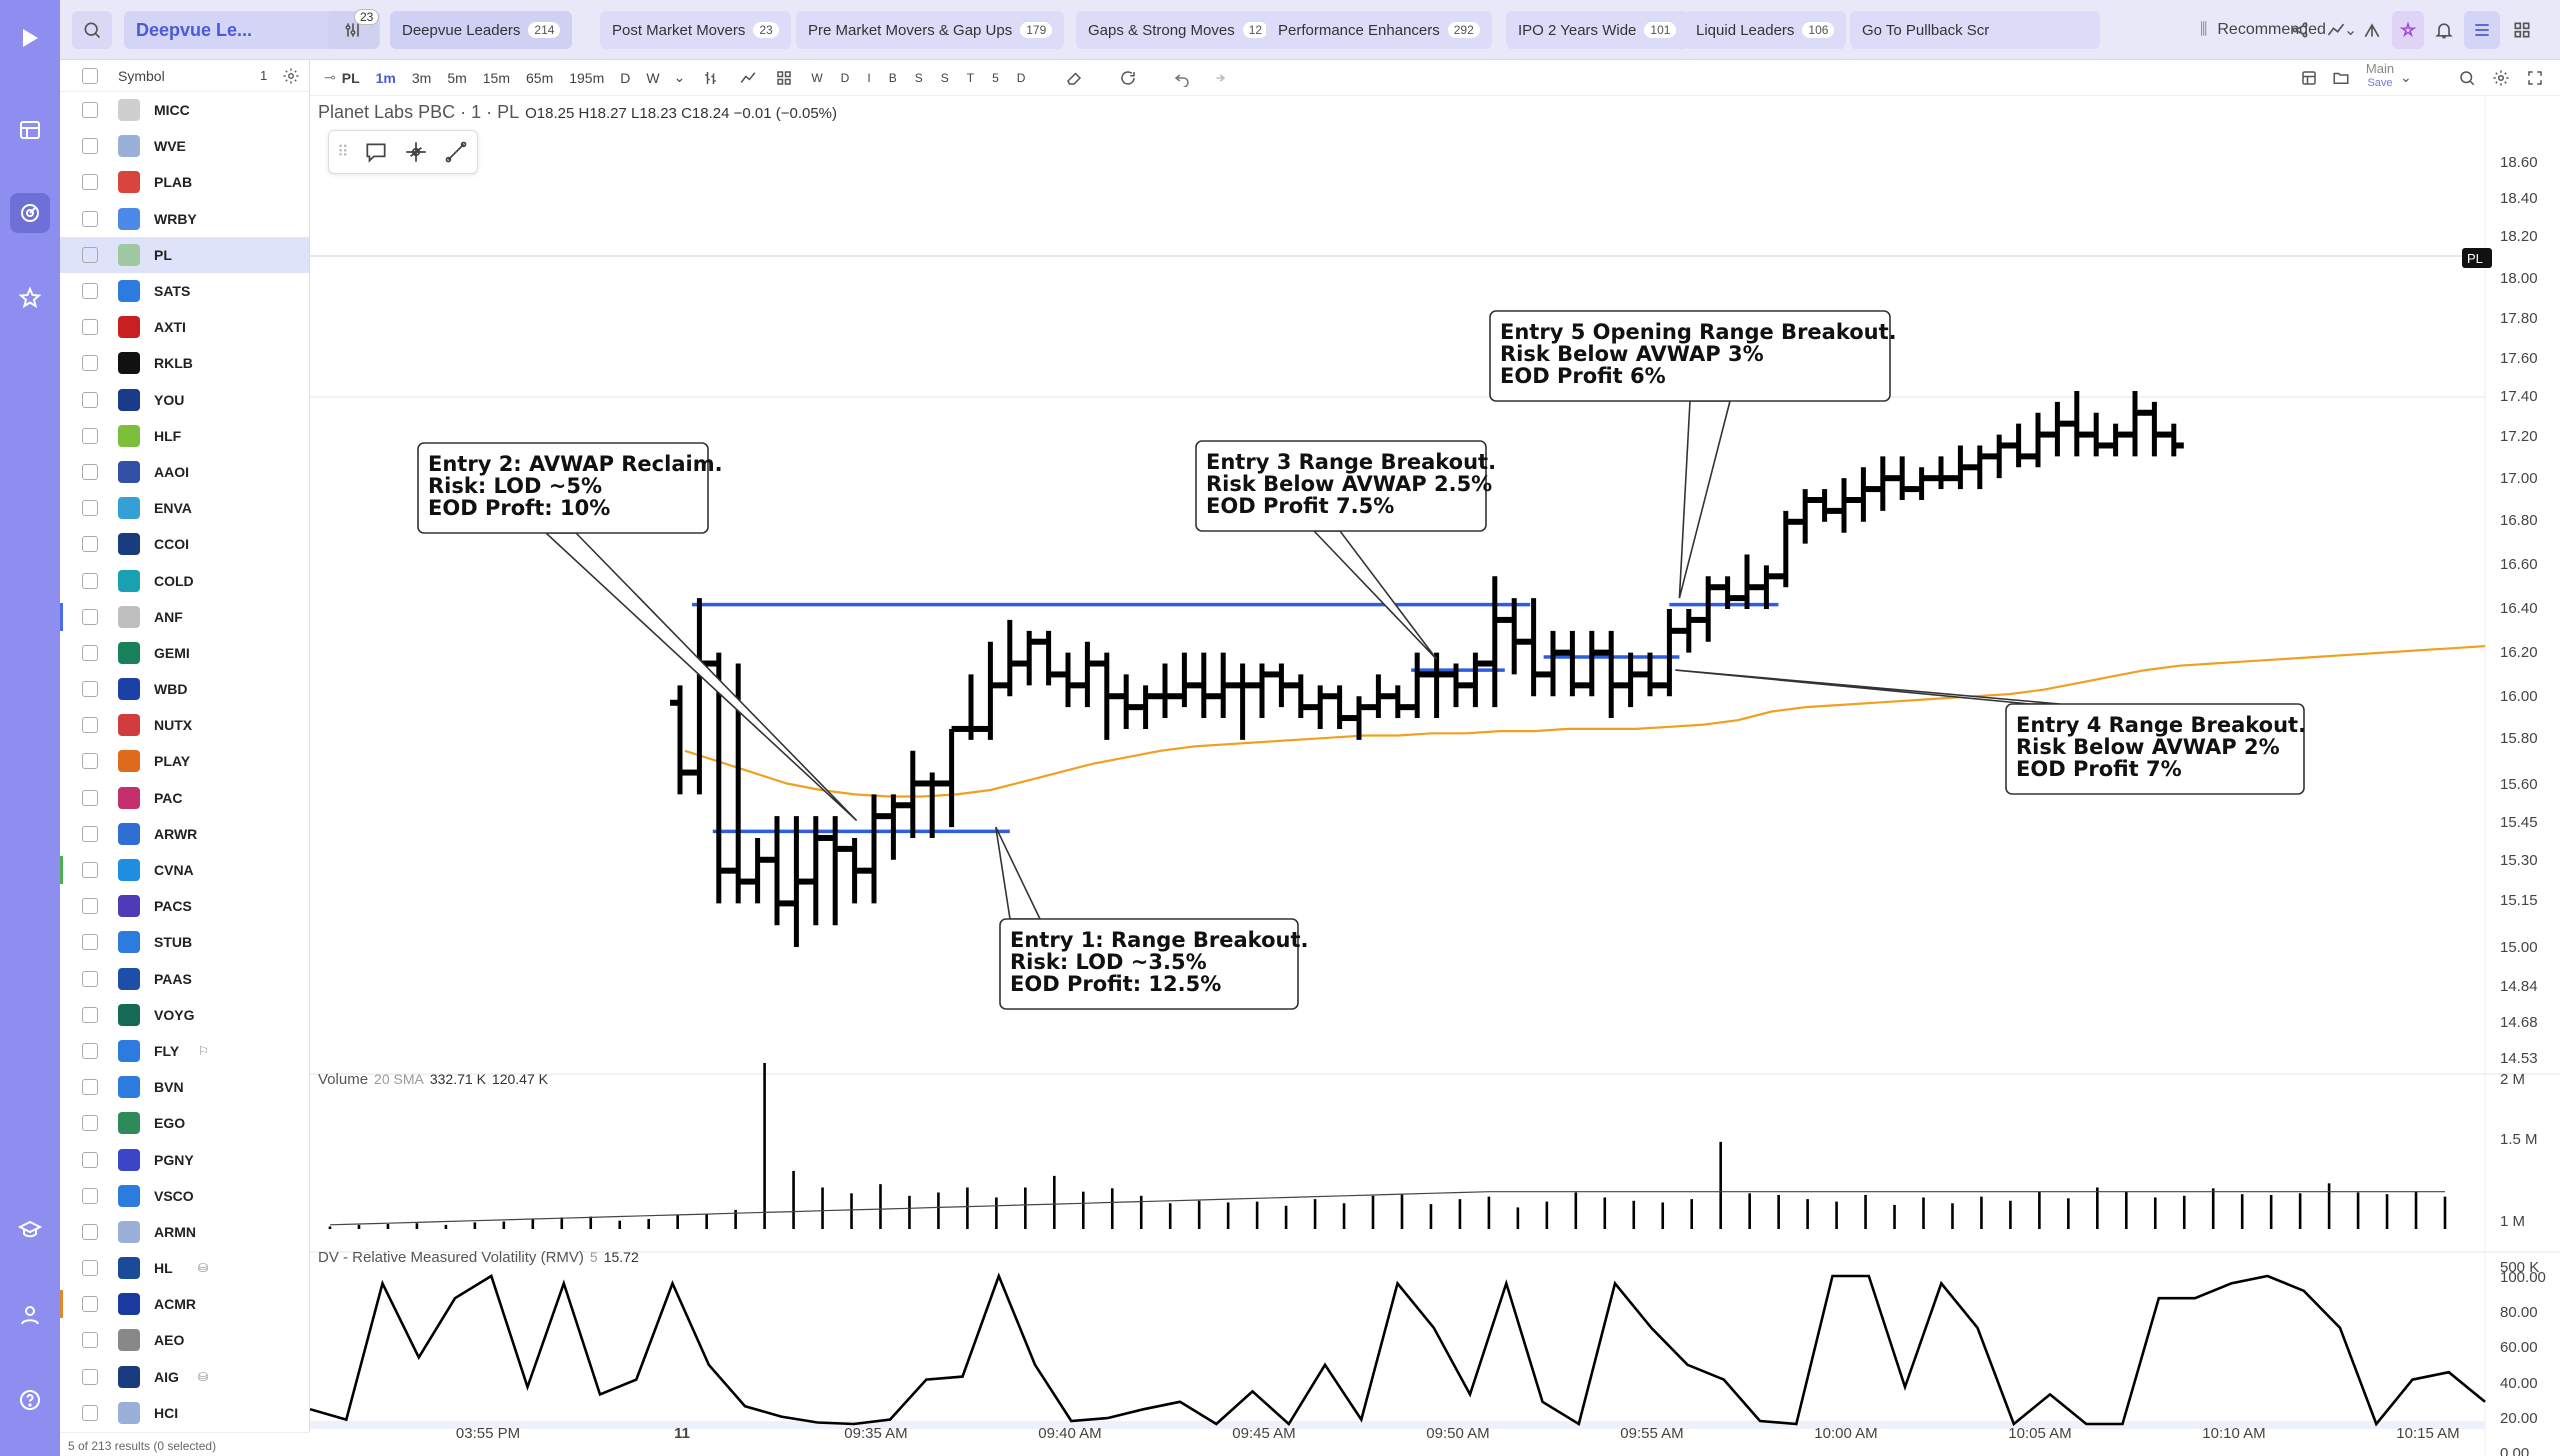 This screenshot has width=2560, height=1456. What do you see at coordinates (90, 75) in the screenshot?
I see `select-all-checkbox` at bounding box center [90, 75].